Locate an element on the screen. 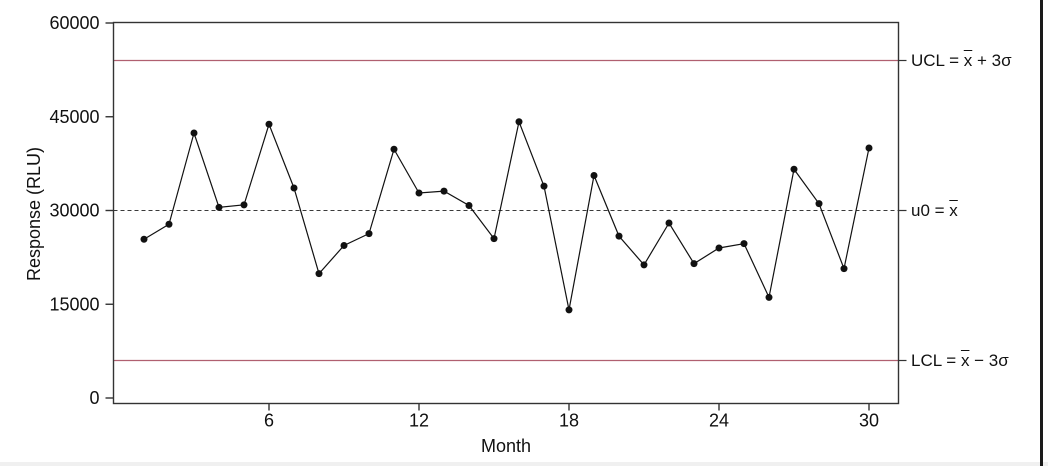  window-right-border is located at coordinates (1041, 233).